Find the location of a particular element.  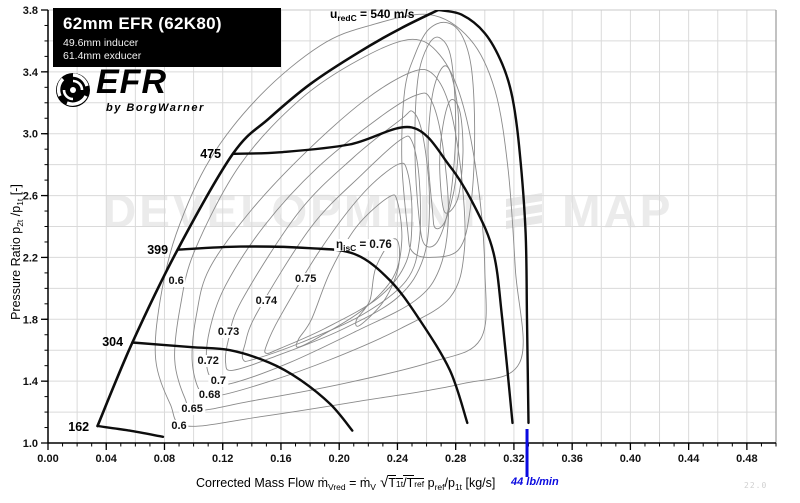

efficiency-label-0.7: 0.7 is located at coordinates (218, 381).